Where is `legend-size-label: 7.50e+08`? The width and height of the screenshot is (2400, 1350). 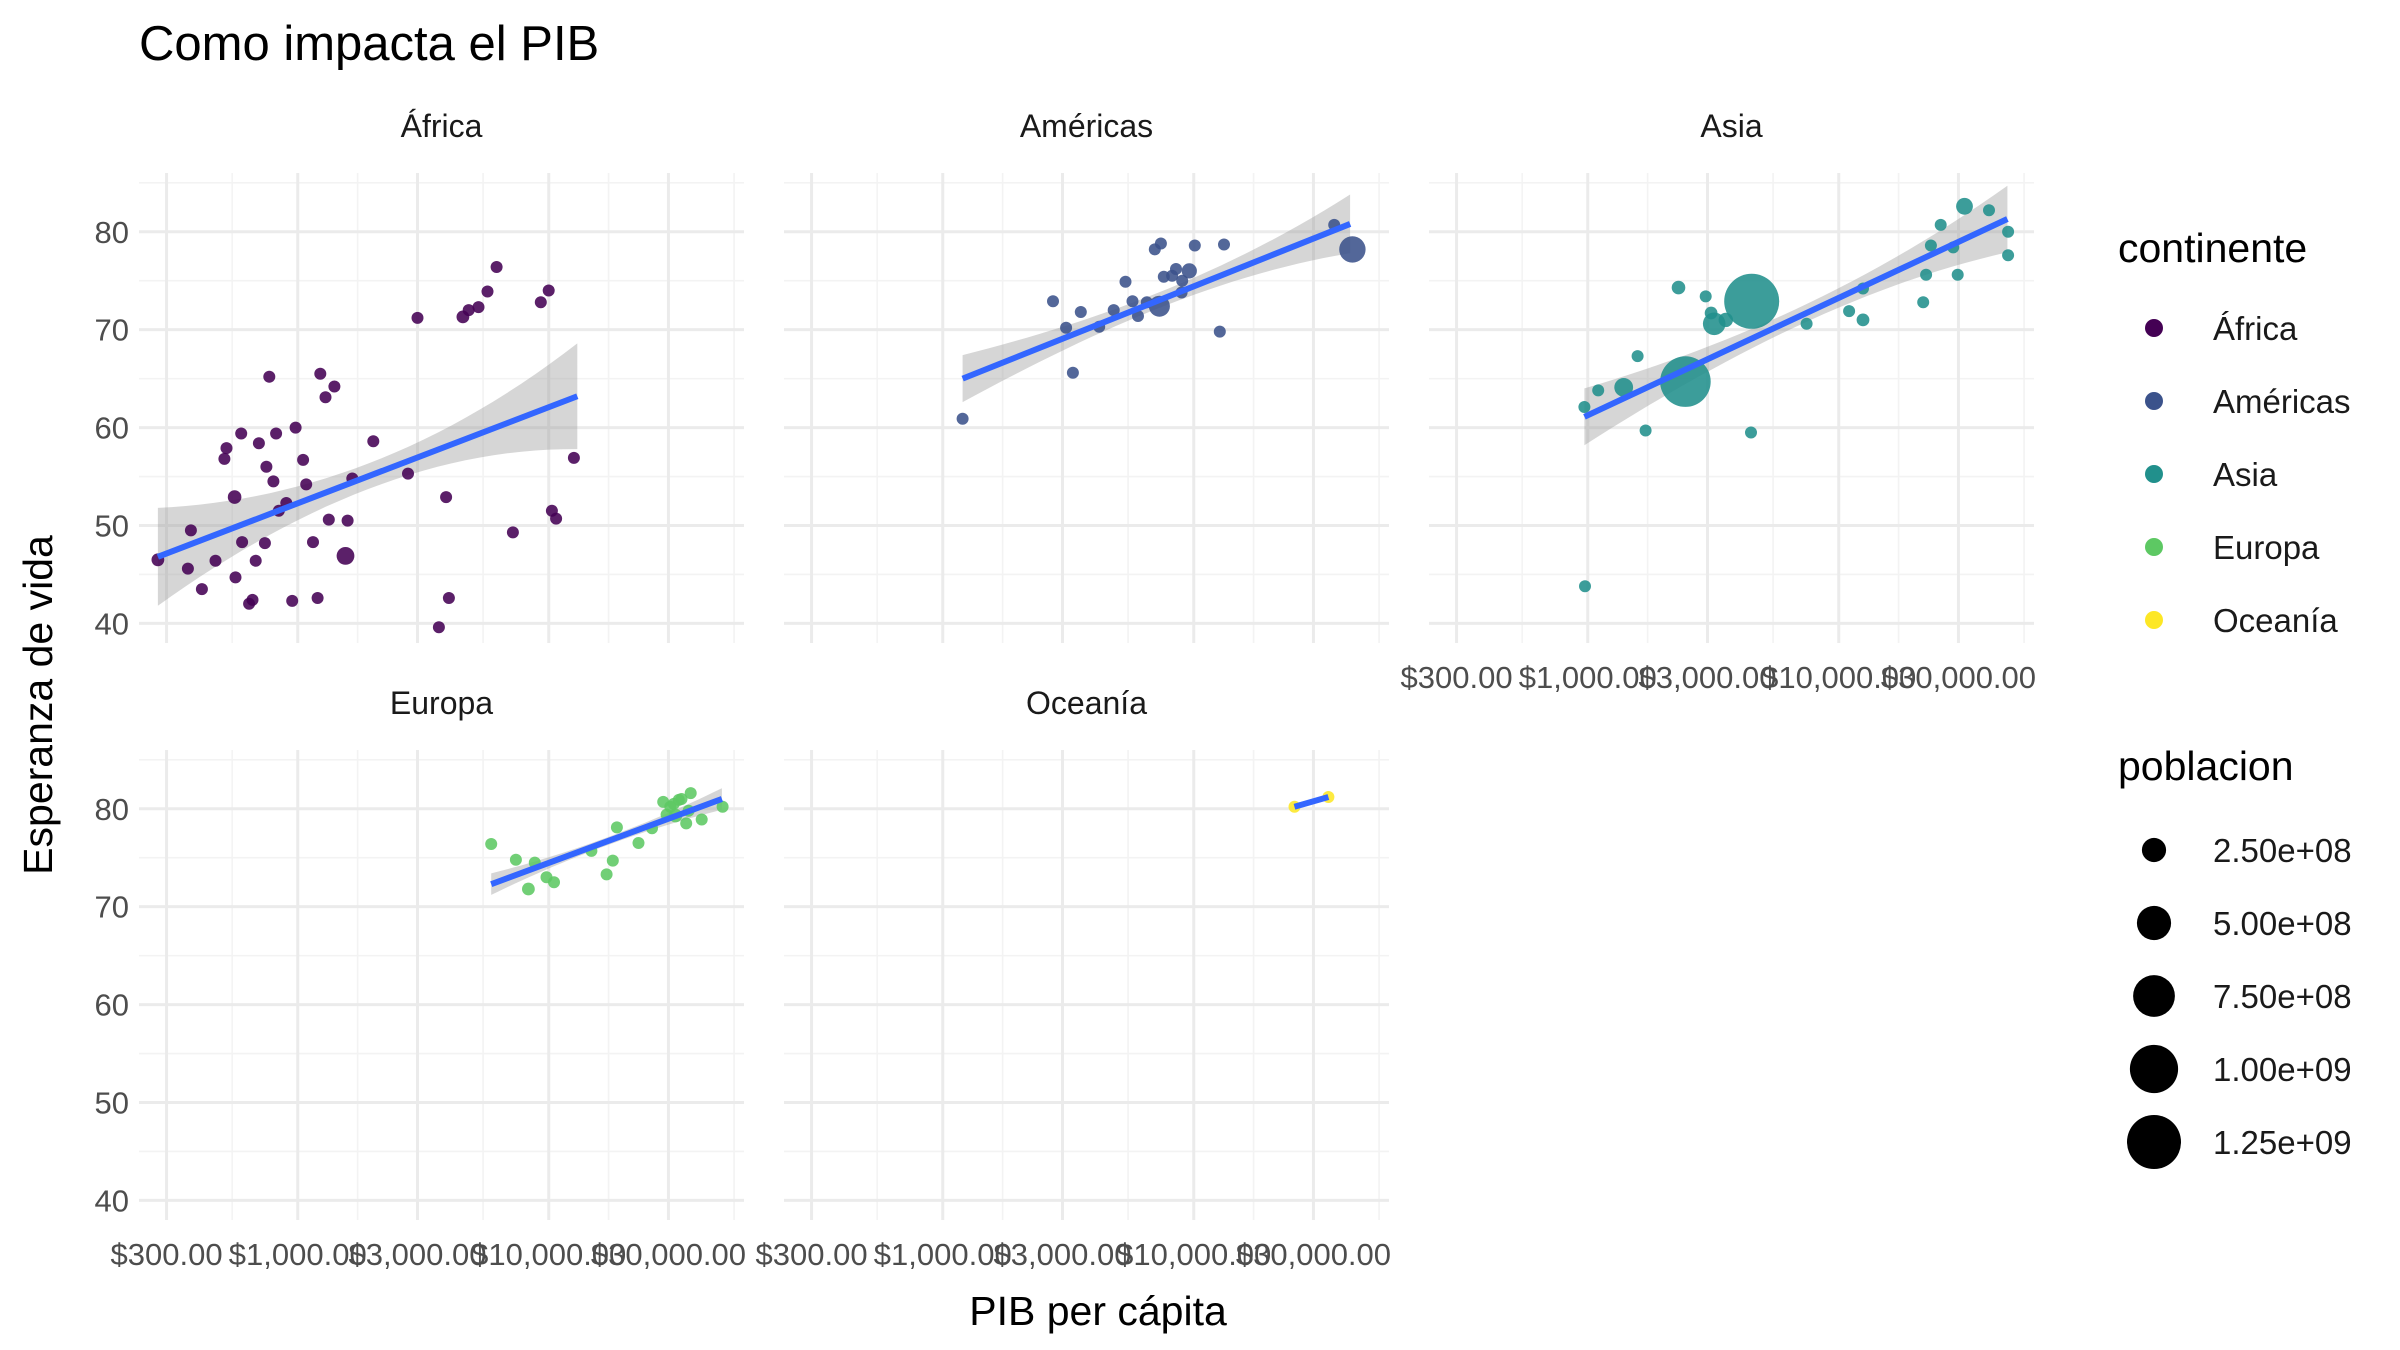
legend-size-label: 7.50e+08 is located at coordinates (2282, 996).